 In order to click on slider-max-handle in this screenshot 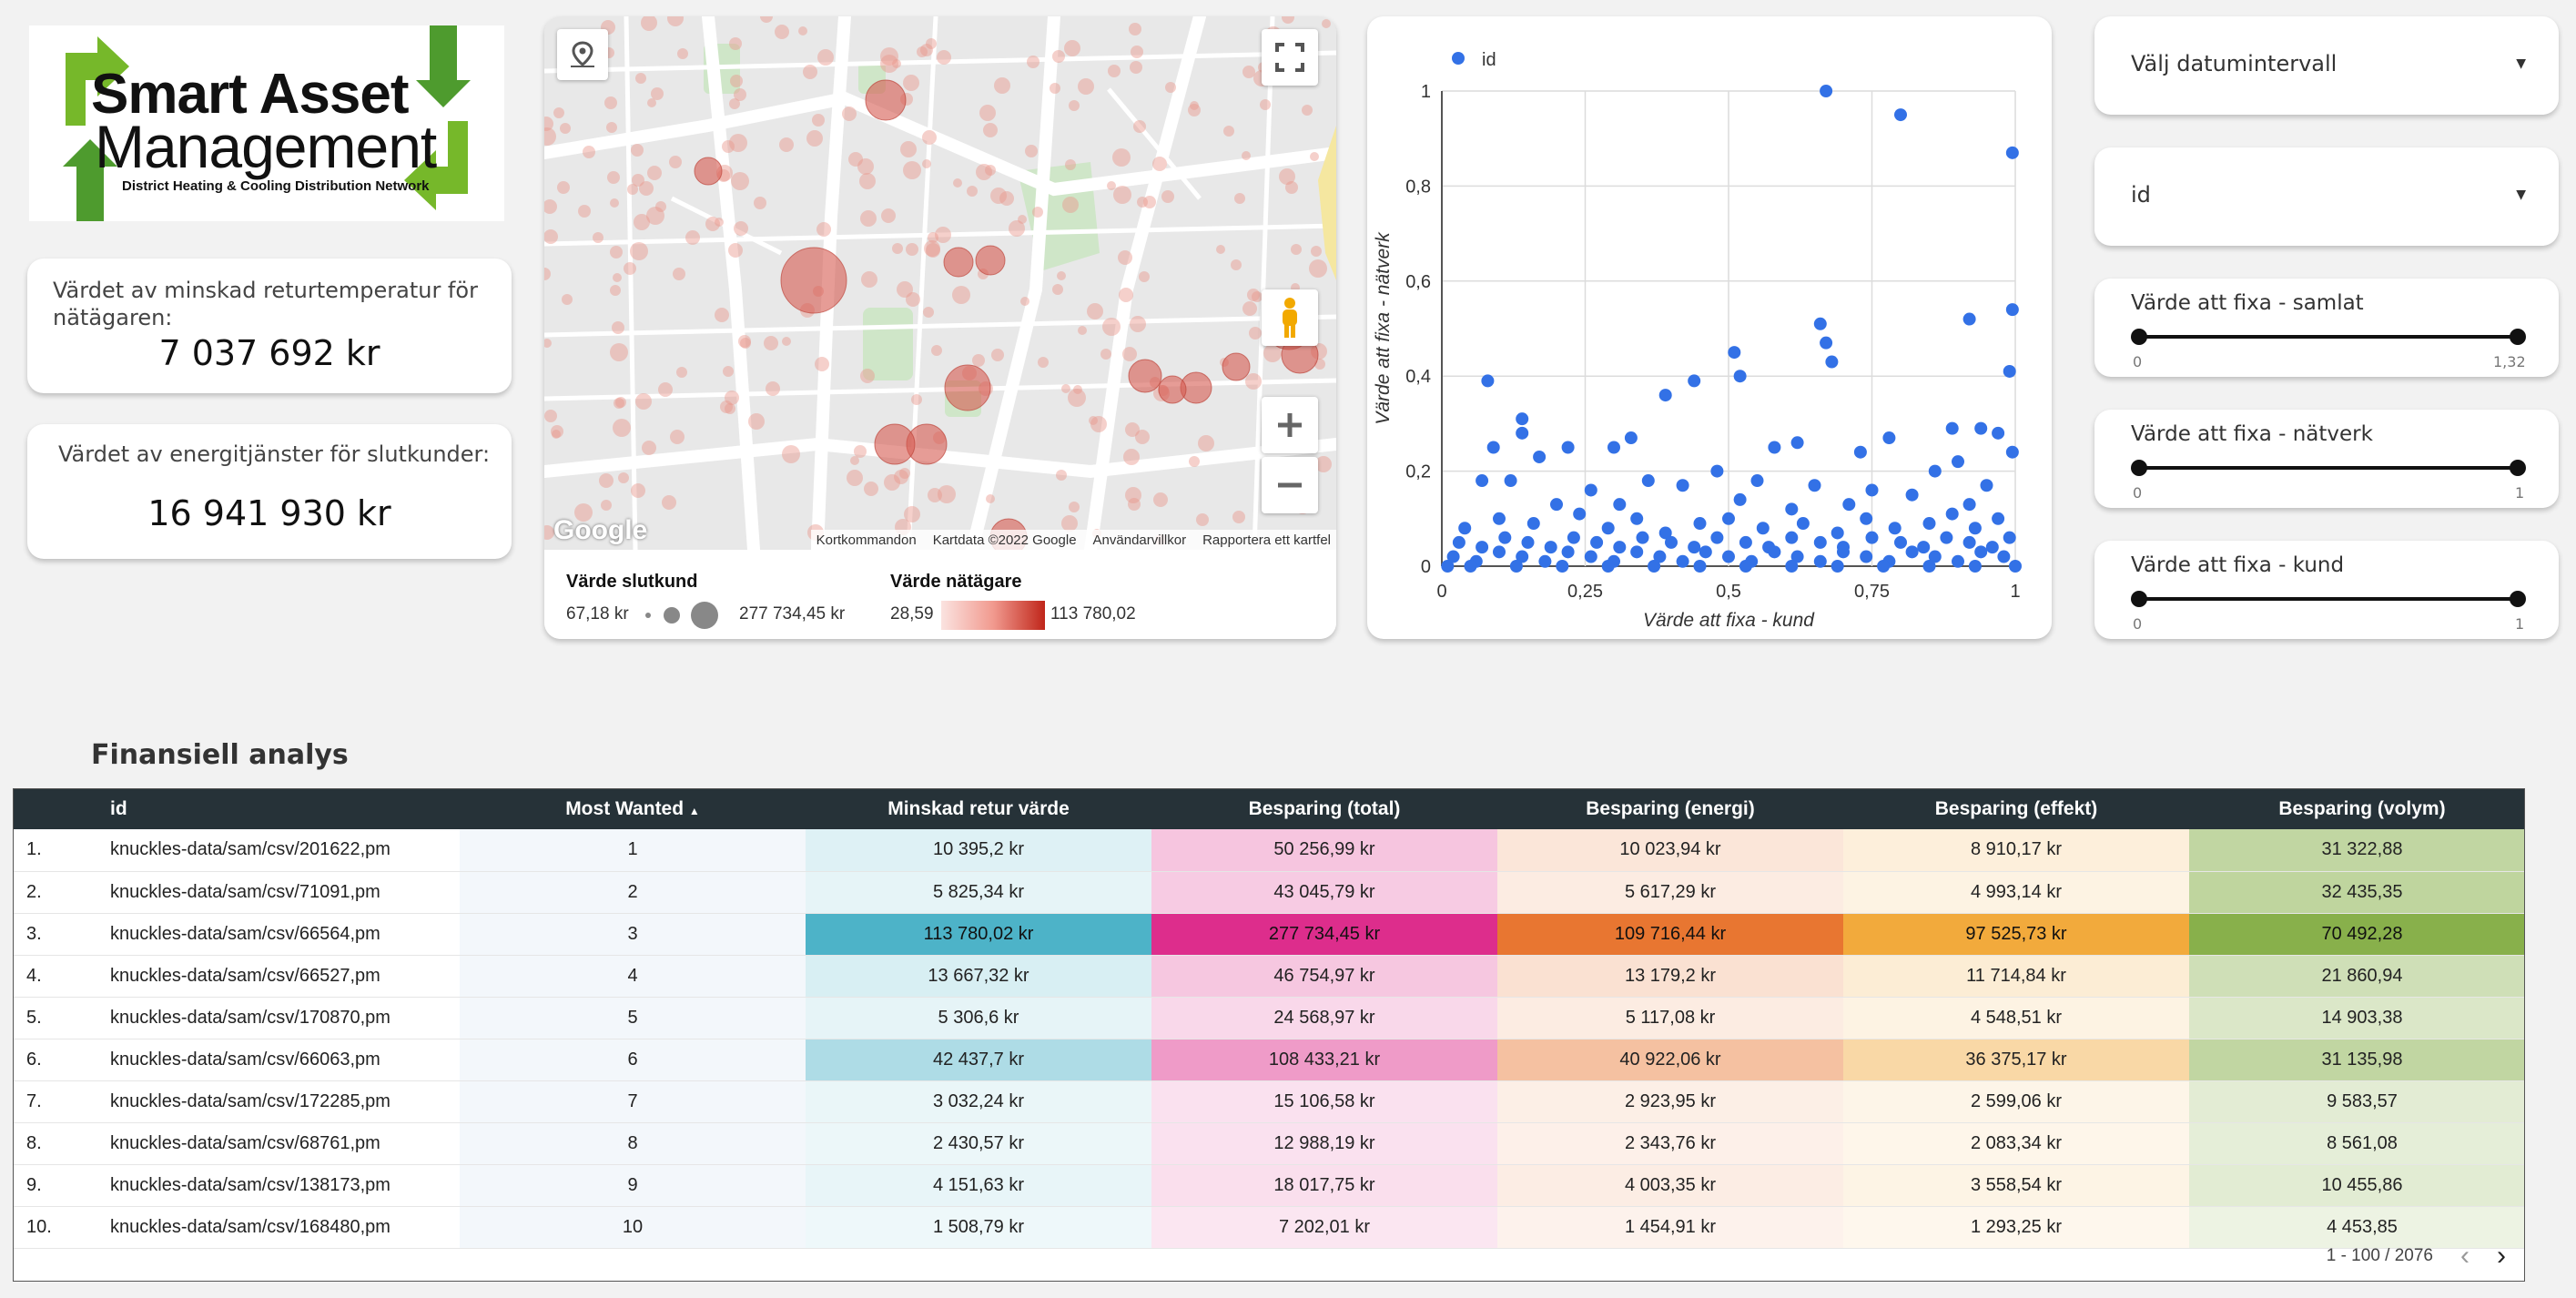, I will do `click(2518, 468)`.